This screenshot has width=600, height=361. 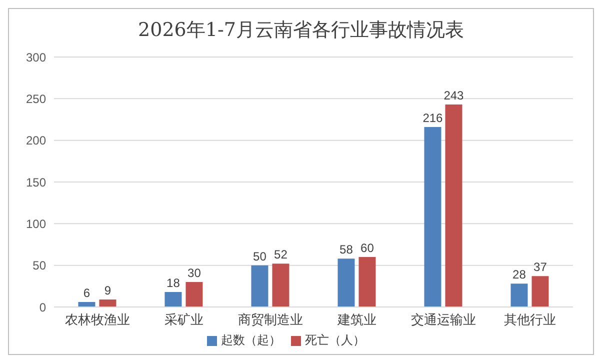 What do you see at coordinates (443, 320) in the screenshot?
I see `x-tick-label: 交通运输业` at bounding box center [443, 320].